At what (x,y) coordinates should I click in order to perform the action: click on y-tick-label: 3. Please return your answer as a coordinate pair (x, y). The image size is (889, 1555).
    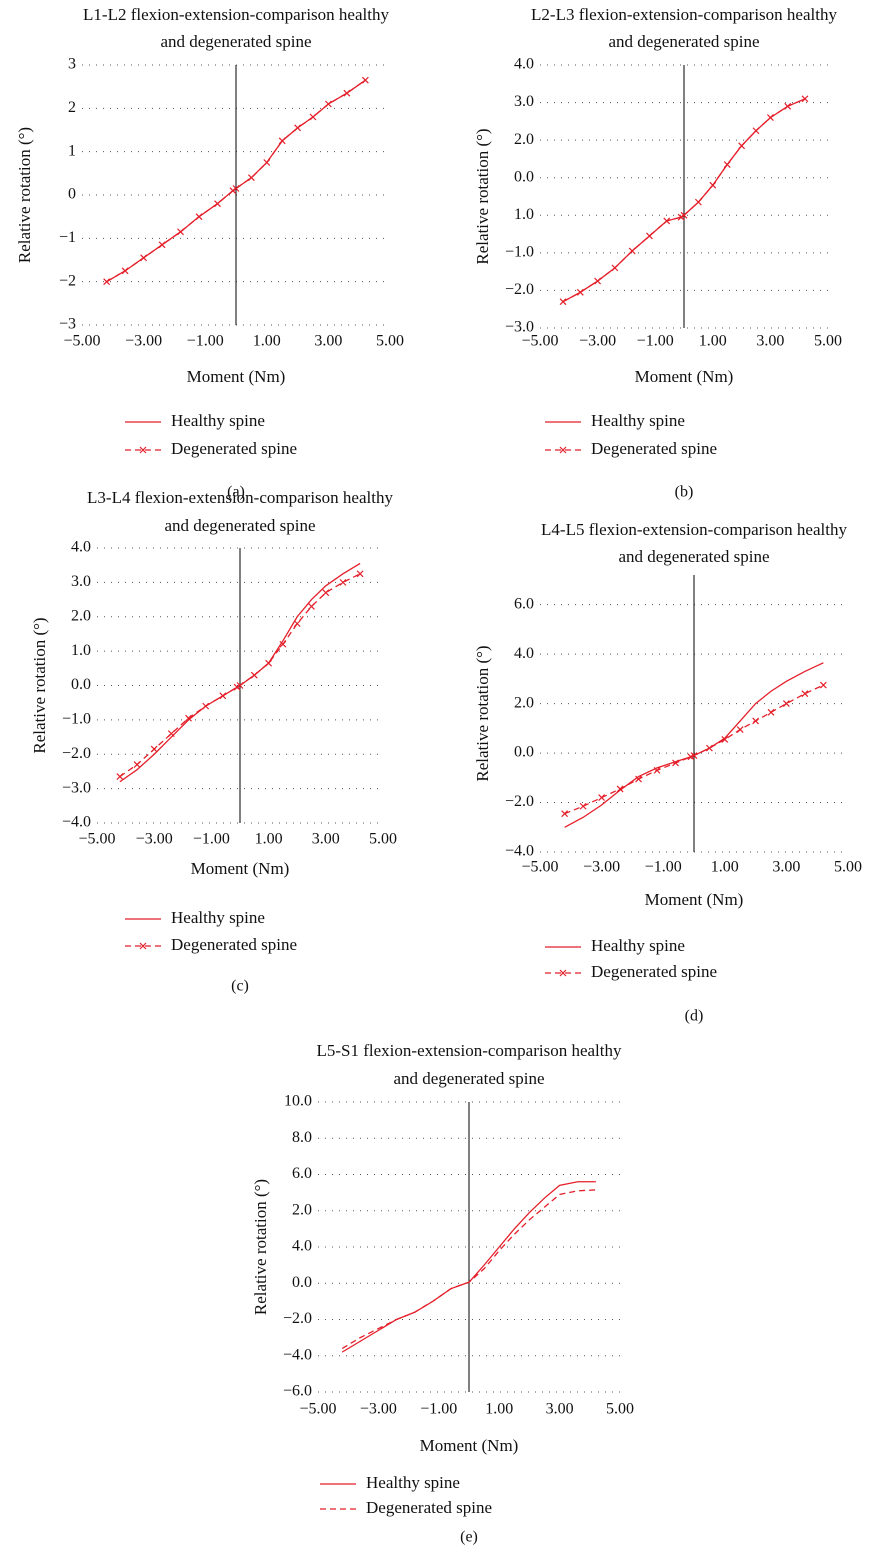
    Looking at the image, I should click on (72, 64).